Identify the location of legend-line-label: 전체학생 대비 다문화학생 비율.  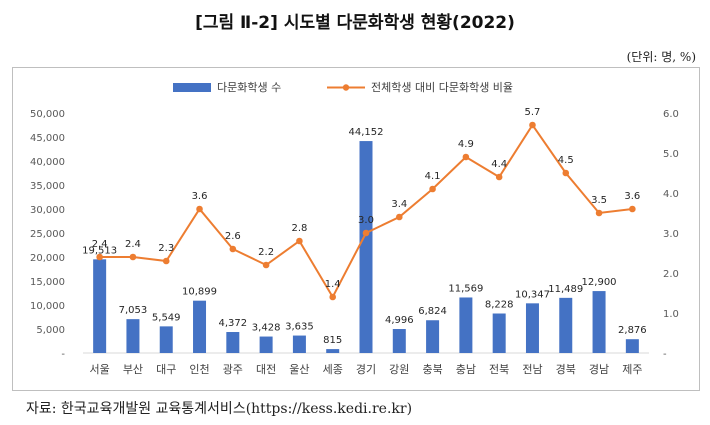
(442, 87).